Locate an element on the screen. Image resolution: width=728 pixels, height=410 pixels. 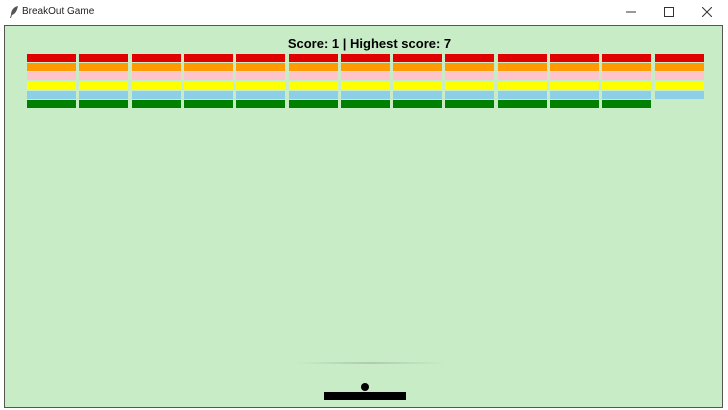
score-display: Score: 1 | Highest score: 7 is located at coordinates (369, 43).